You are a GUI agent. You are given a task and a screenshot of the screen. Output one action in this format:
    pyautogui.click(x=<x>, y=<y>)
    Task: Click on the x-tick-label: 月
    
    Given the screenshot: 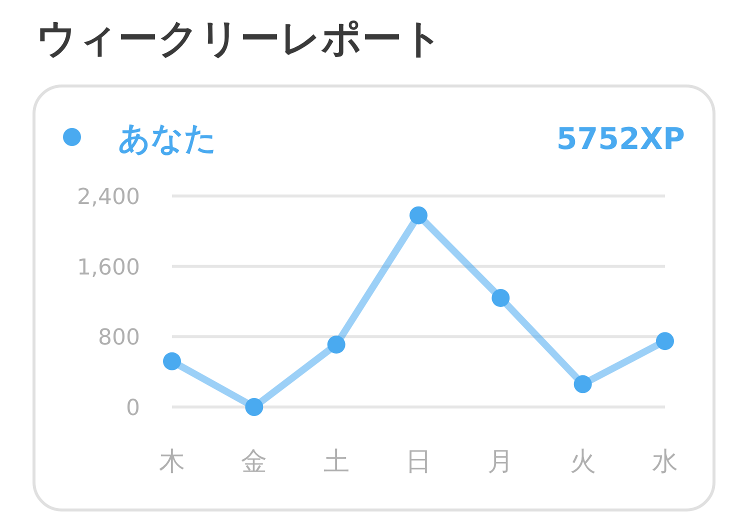 What is the action you would take?
    pyautogui.click(x=501, y=462)
    